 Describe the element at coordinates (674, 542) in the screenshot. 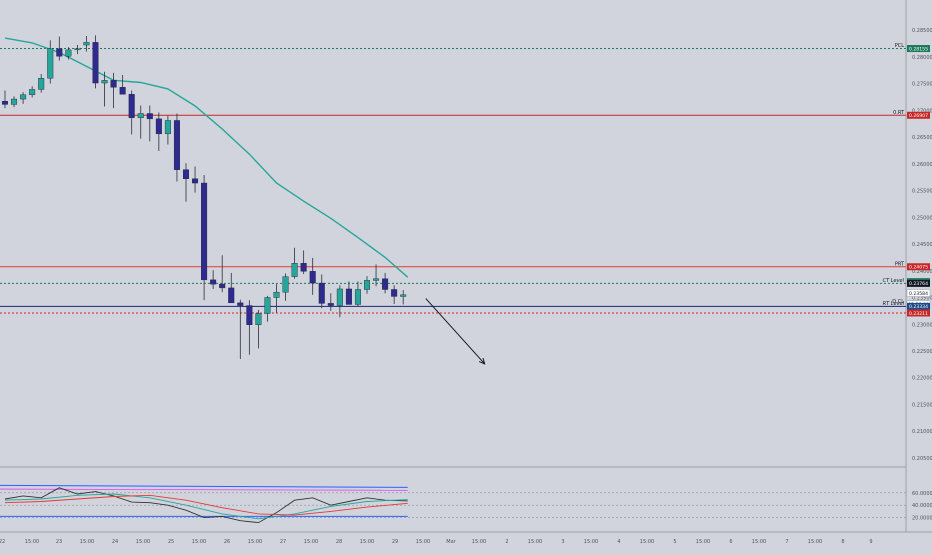

I see `time-tick-label: 5` at that location.